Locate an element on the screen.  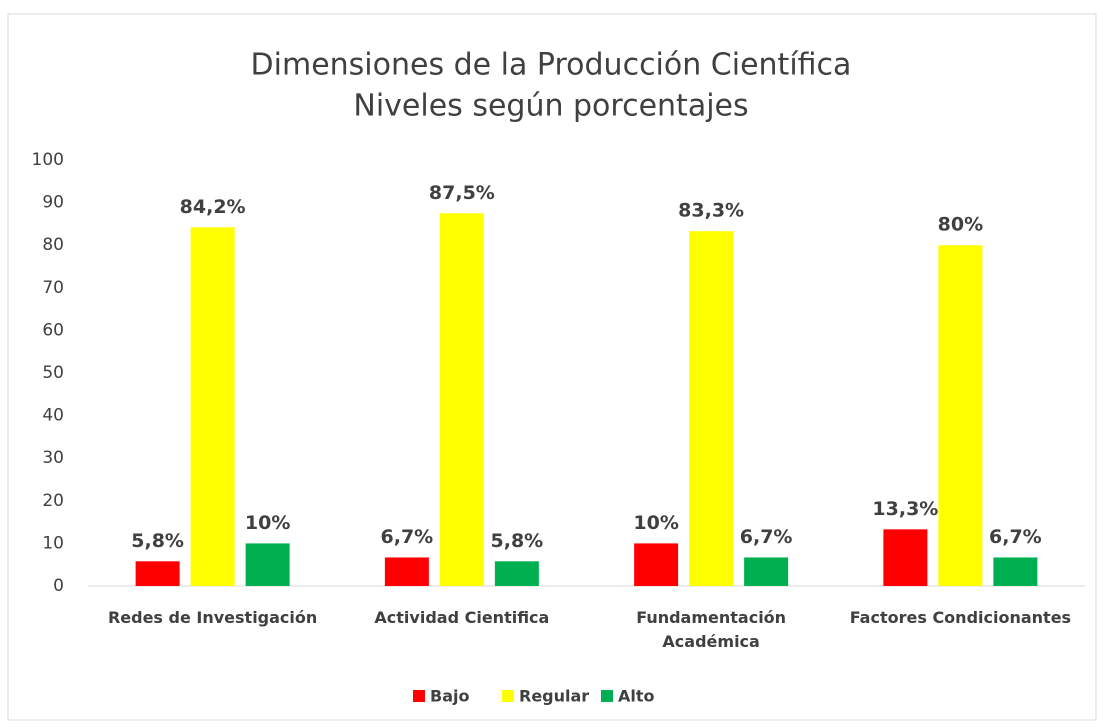
y-tick-label: 90 is located at coordinates (53, 203).